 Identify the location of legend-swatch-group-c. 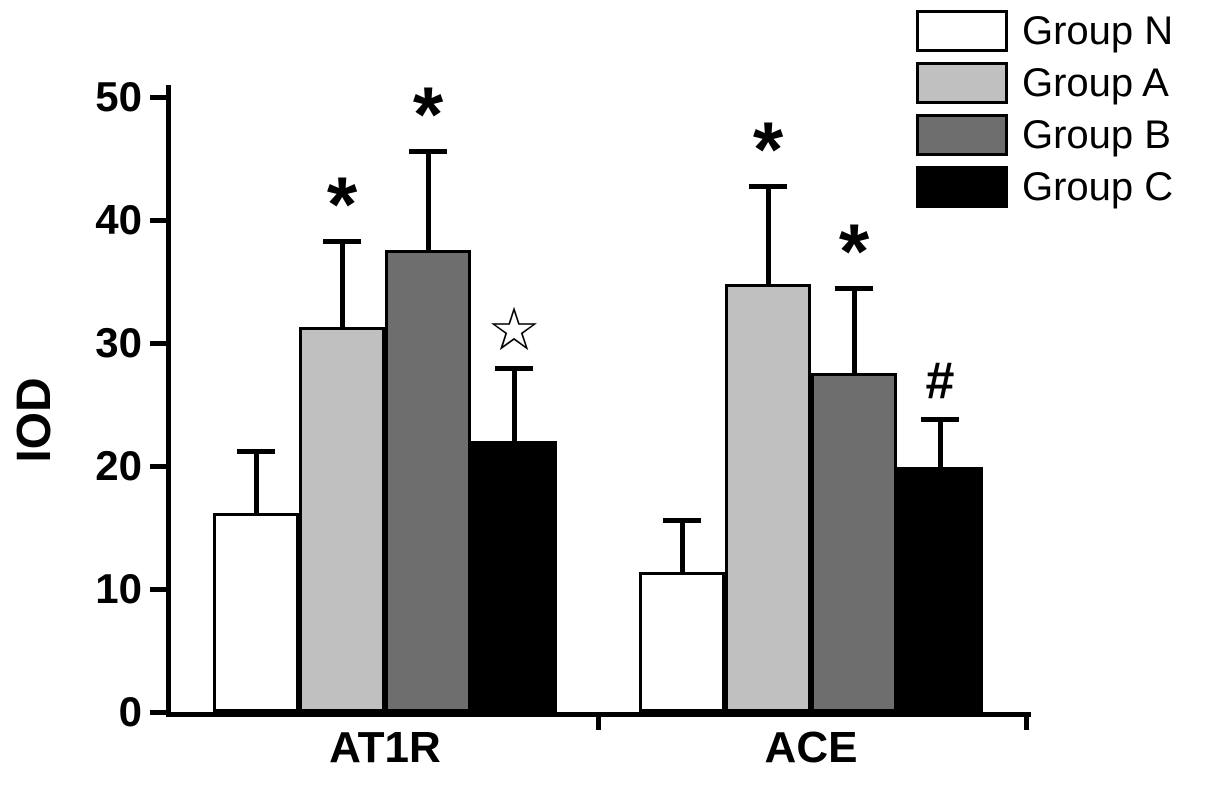
(962, 187).